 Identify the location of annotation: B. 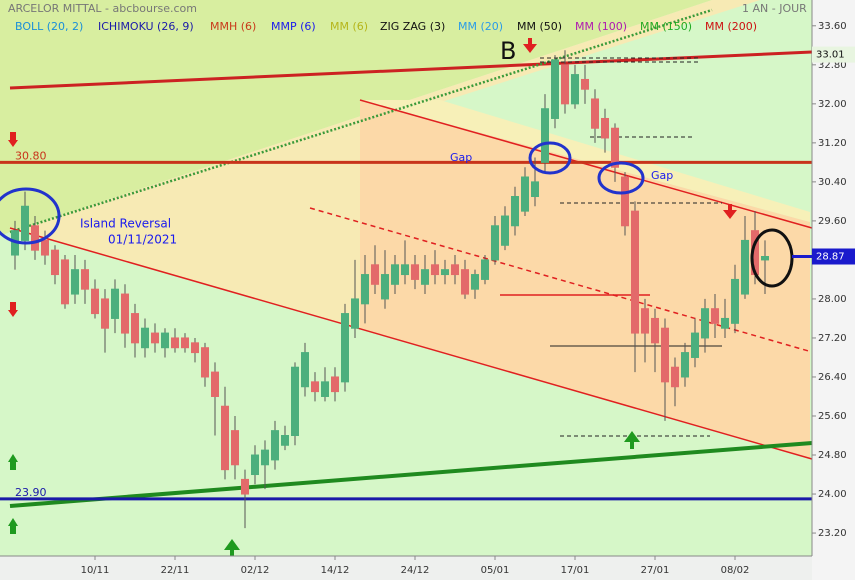
(508, 51).